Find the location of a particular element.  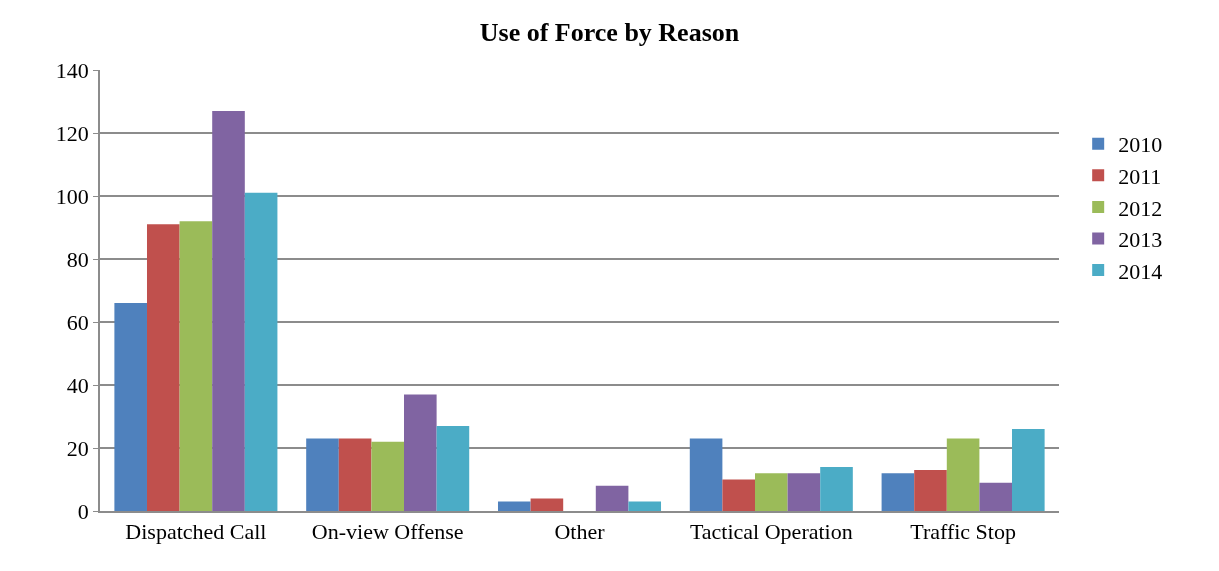

chart-title: Use of Force by Reason is located at coordinates (609, 33).